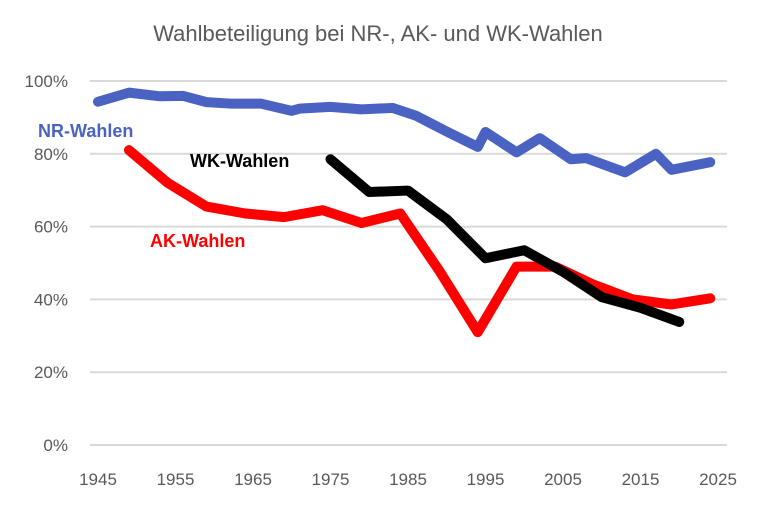 The width and height of the screenshot is (773, 505). What do you see at coordinates (46, 81) in the screenshot?
I see `y-tick-label: 100%` at bounding box center [46, 81].